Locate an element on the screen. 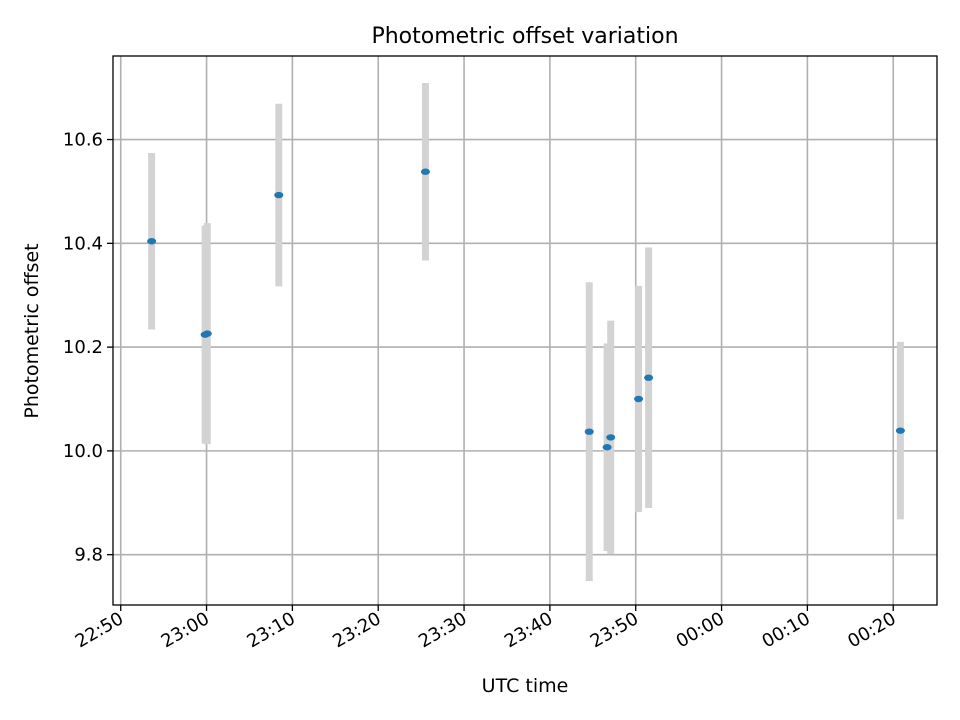 The image size is (960, 720). y-tick-label: 10.4 is located at coordinates (83, 243).